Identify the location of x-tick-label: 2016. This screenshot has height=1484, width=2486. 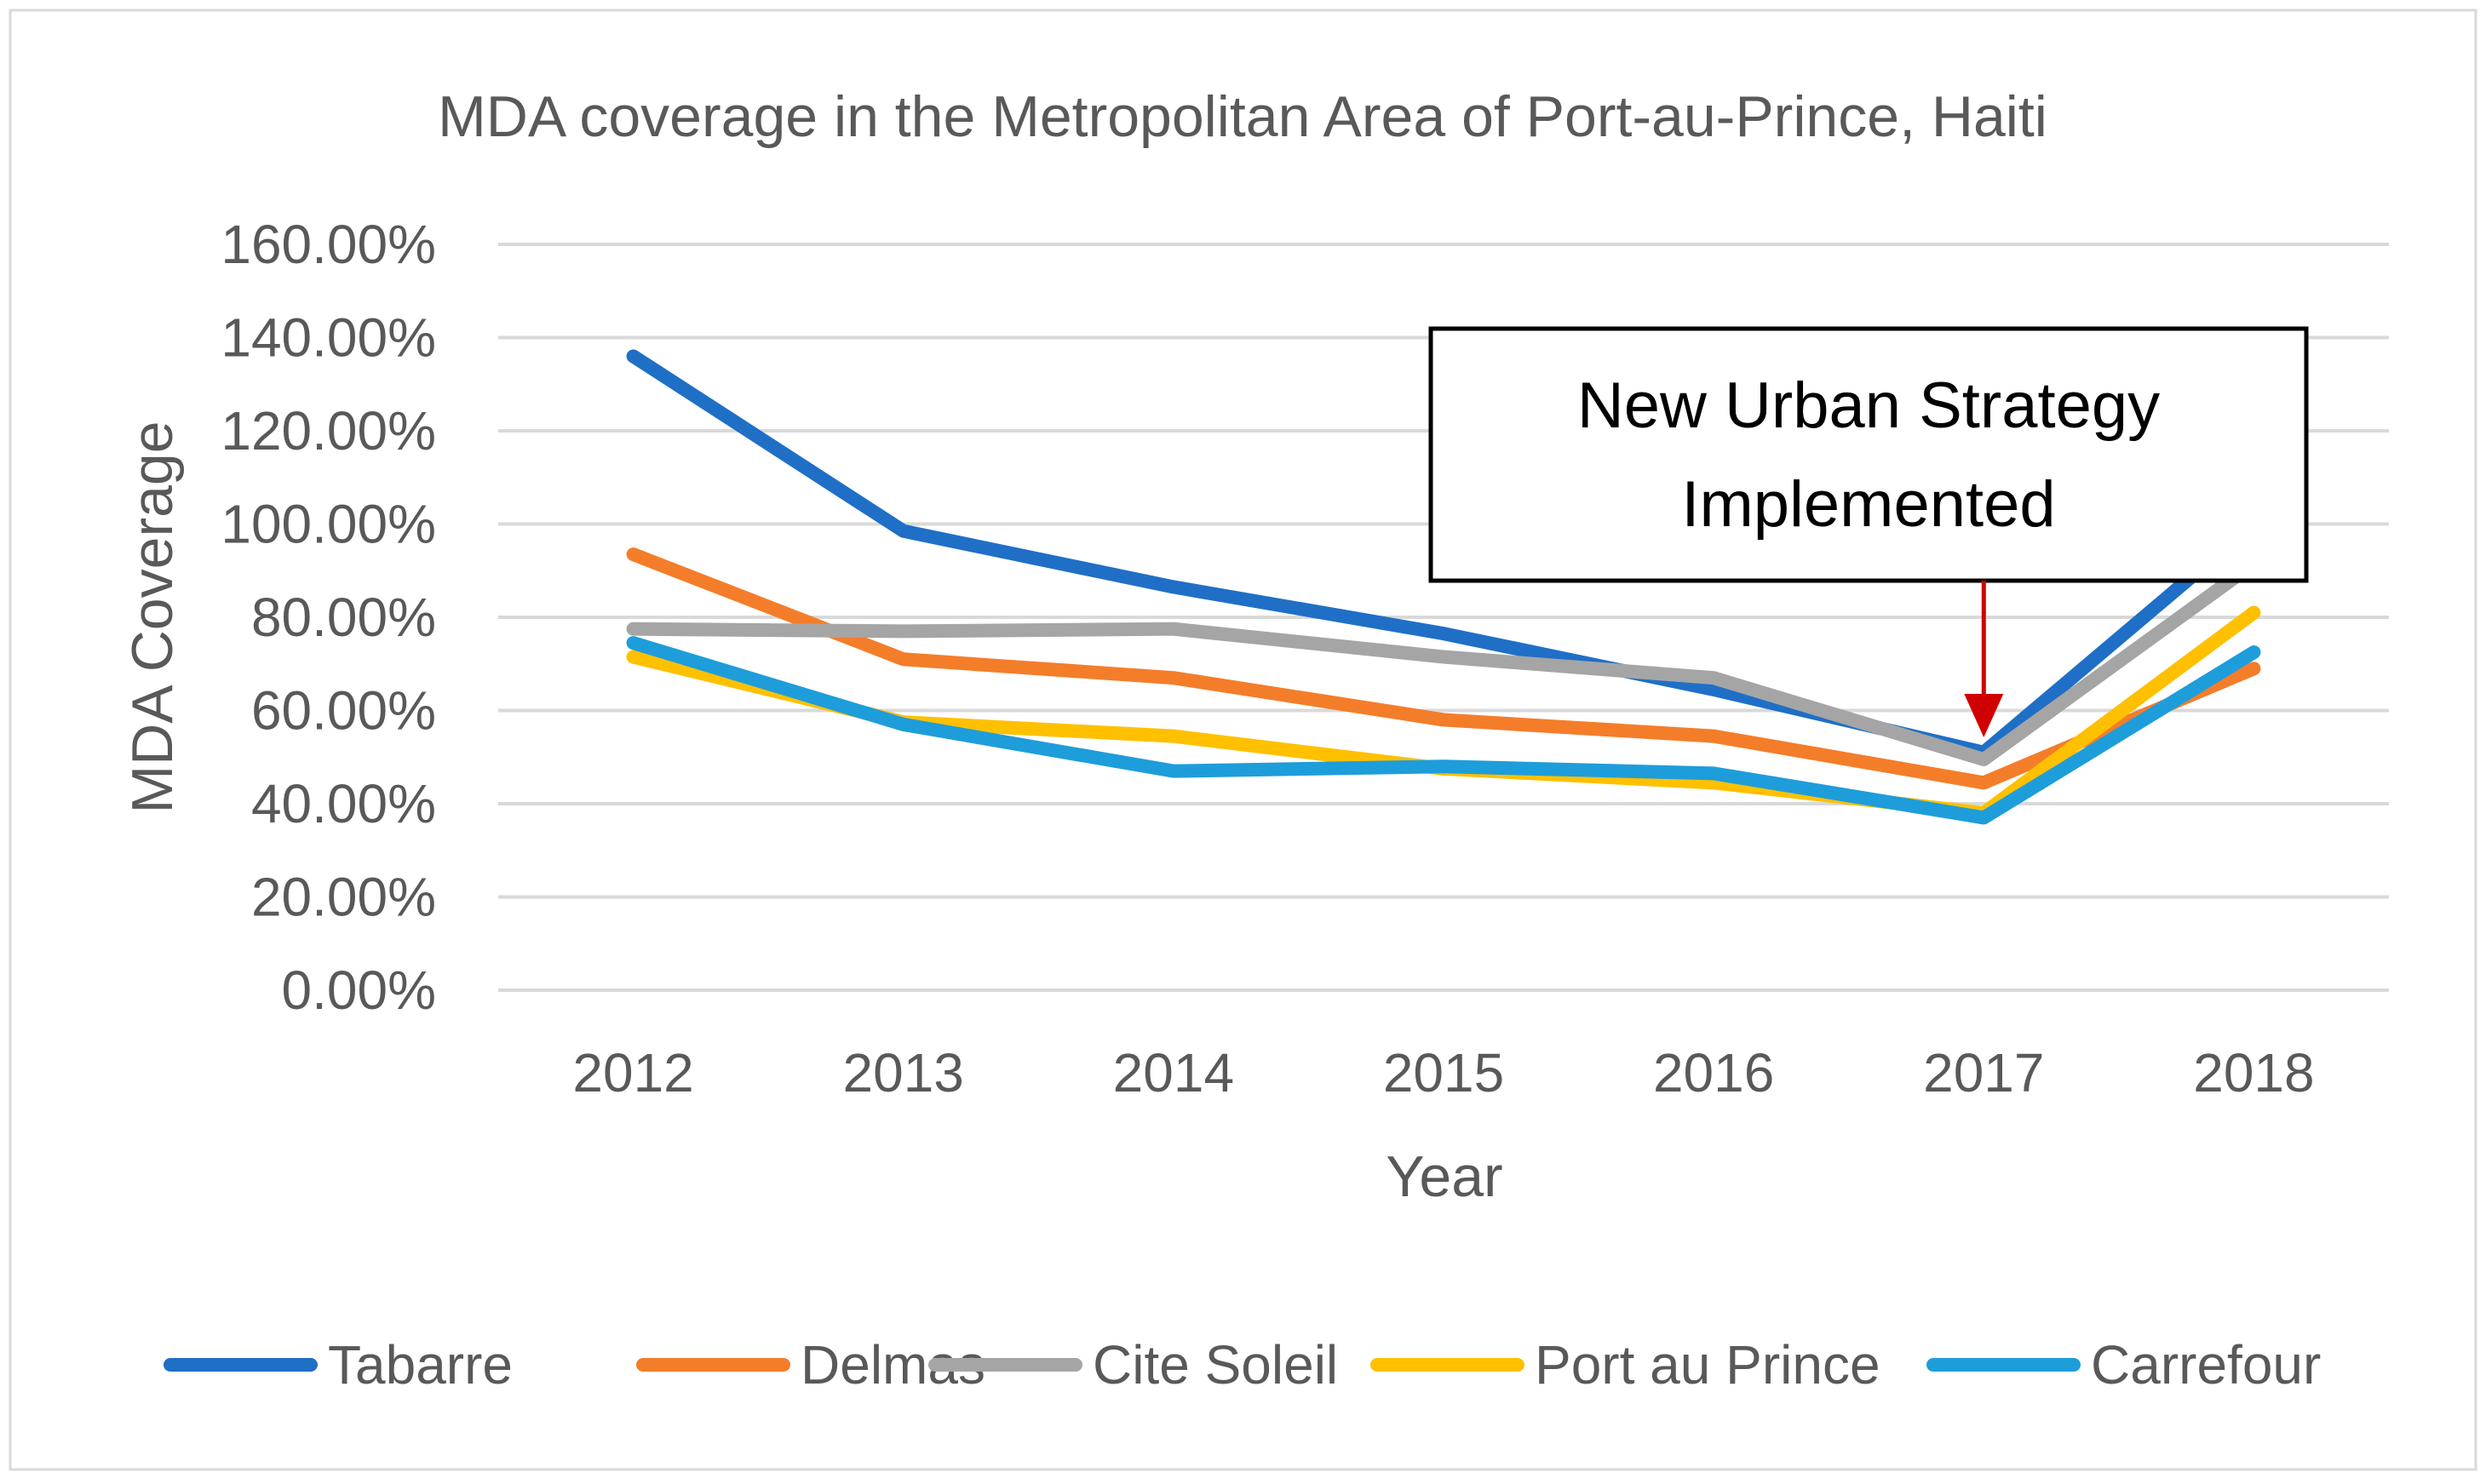
(1713, 1072).